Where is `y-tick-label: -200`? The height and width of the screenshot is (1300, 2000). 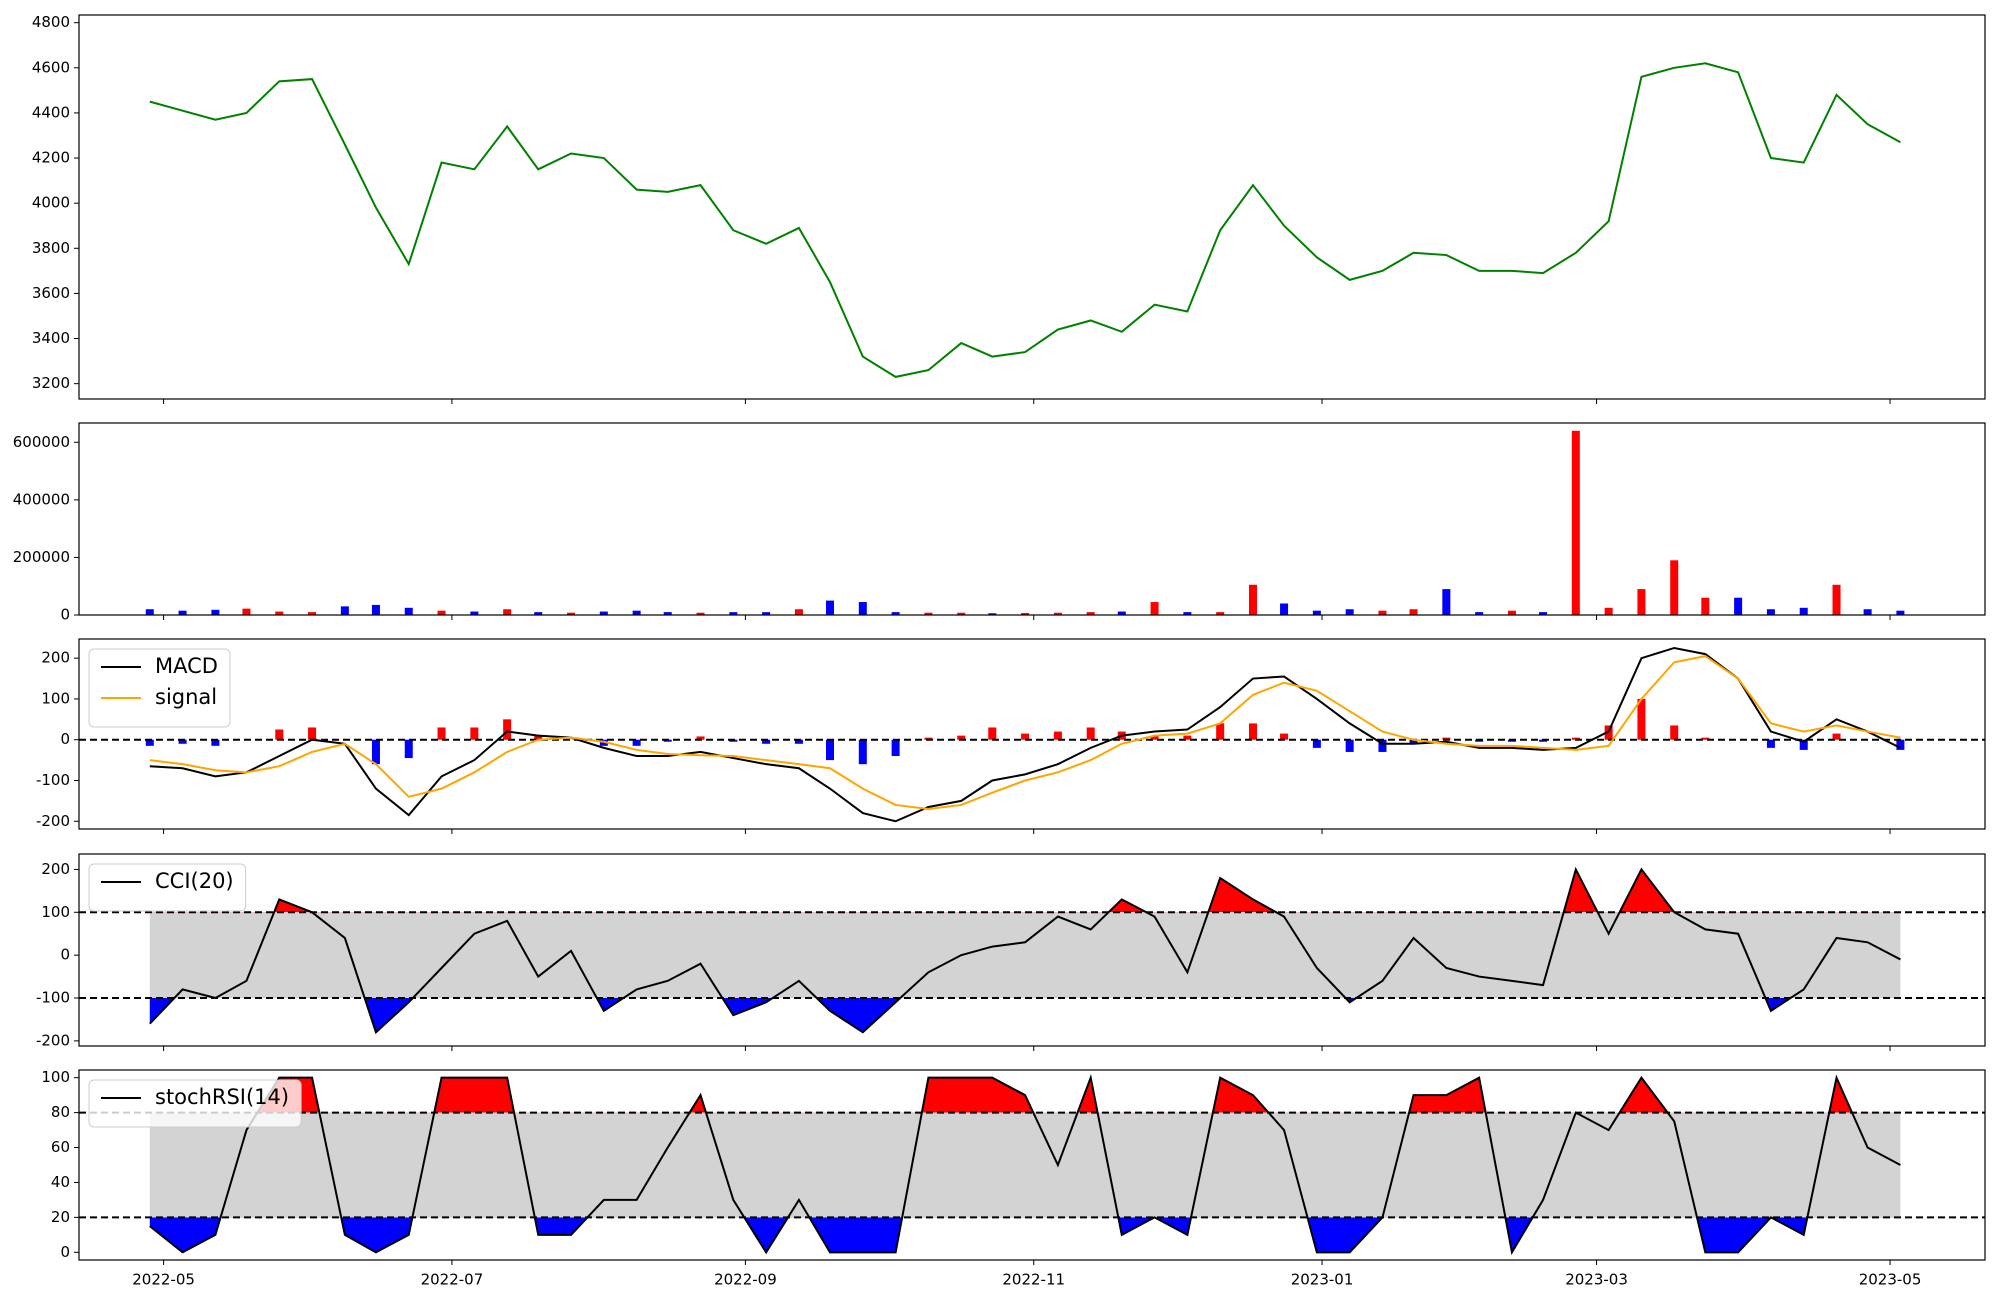 y-tick-label: -200 is located at coordinates (53, 1040).